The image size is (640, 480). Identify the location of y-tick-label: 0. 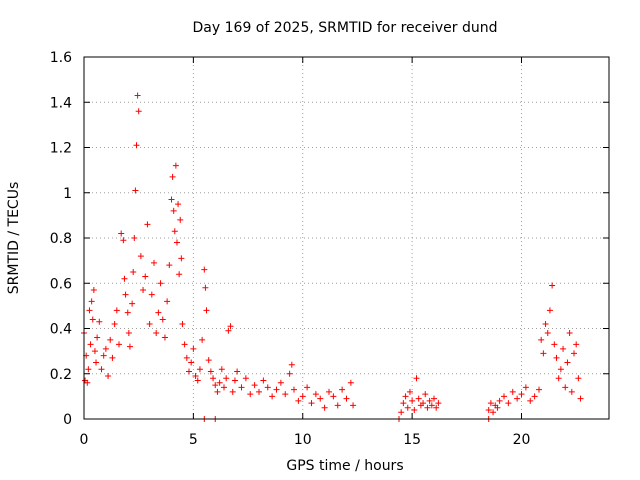
(67, 420).